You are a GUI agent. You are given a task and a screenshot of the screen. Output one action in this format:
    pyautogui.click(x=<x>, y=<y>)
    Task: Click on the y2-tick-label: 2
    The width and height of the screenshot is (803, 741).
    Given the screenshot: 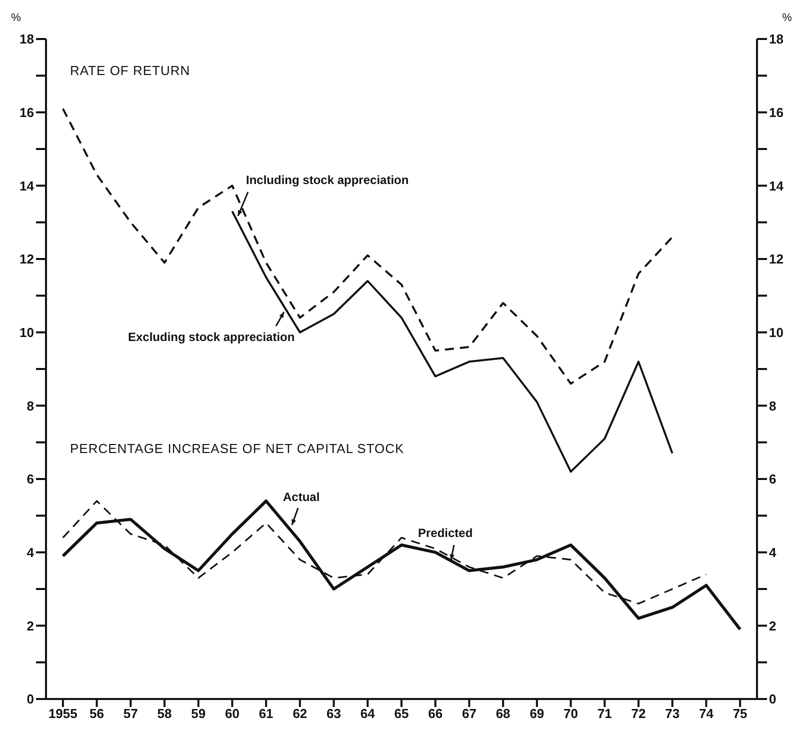 What is the action you would take?
    pyautogui.click(x=772, y=626)
    